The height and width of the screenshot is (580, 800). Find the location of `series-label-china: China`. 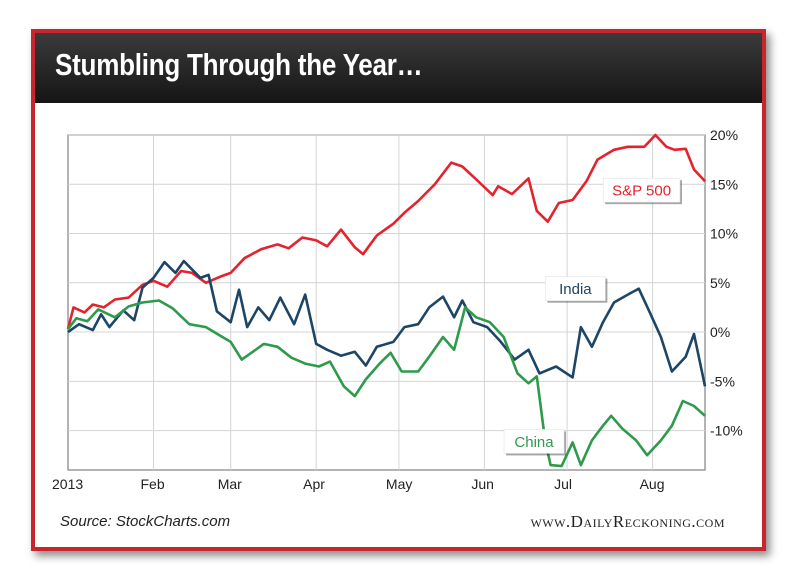

series-label-china: China is located at coordinates (535, 442).